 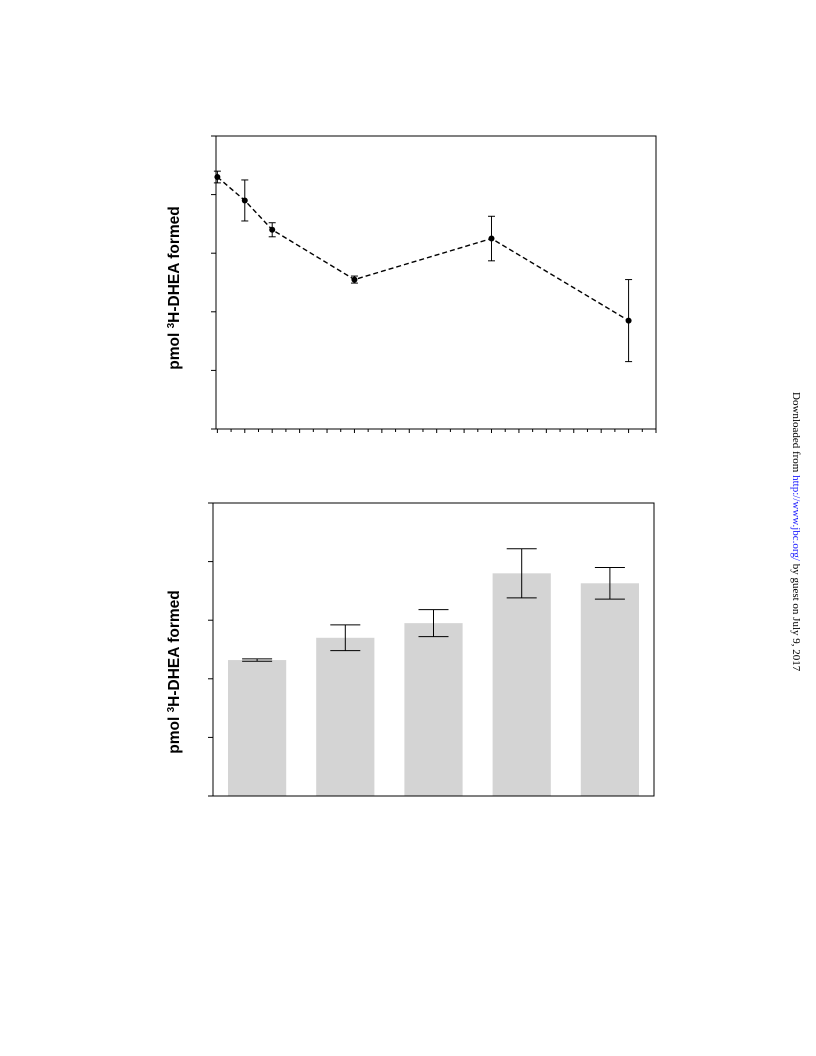 I want to click on bar-chart-y-axis-label: pmol 3H-DHEA formed, so click(x=174, y=671).